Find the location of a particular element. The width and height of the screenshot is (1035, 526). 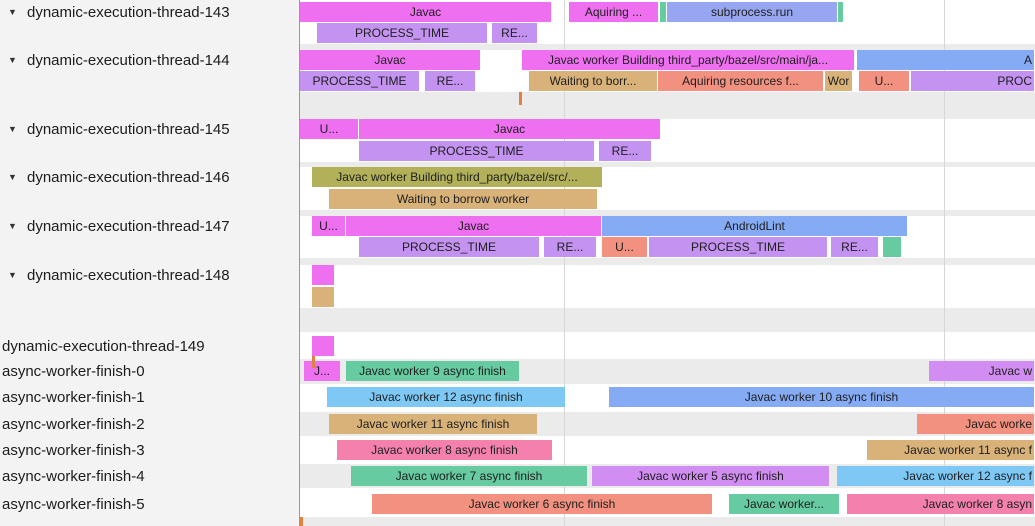

track-name-text: async-worker-finish-2 is located at coordinates (73, 424).